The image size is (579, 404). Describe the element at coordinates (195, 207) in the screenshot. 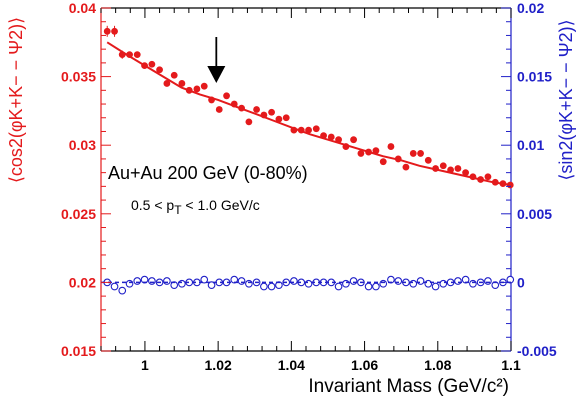

I see `pt-range-annotation: 0.5 < pT < 1.0 GeV/c` at that location.